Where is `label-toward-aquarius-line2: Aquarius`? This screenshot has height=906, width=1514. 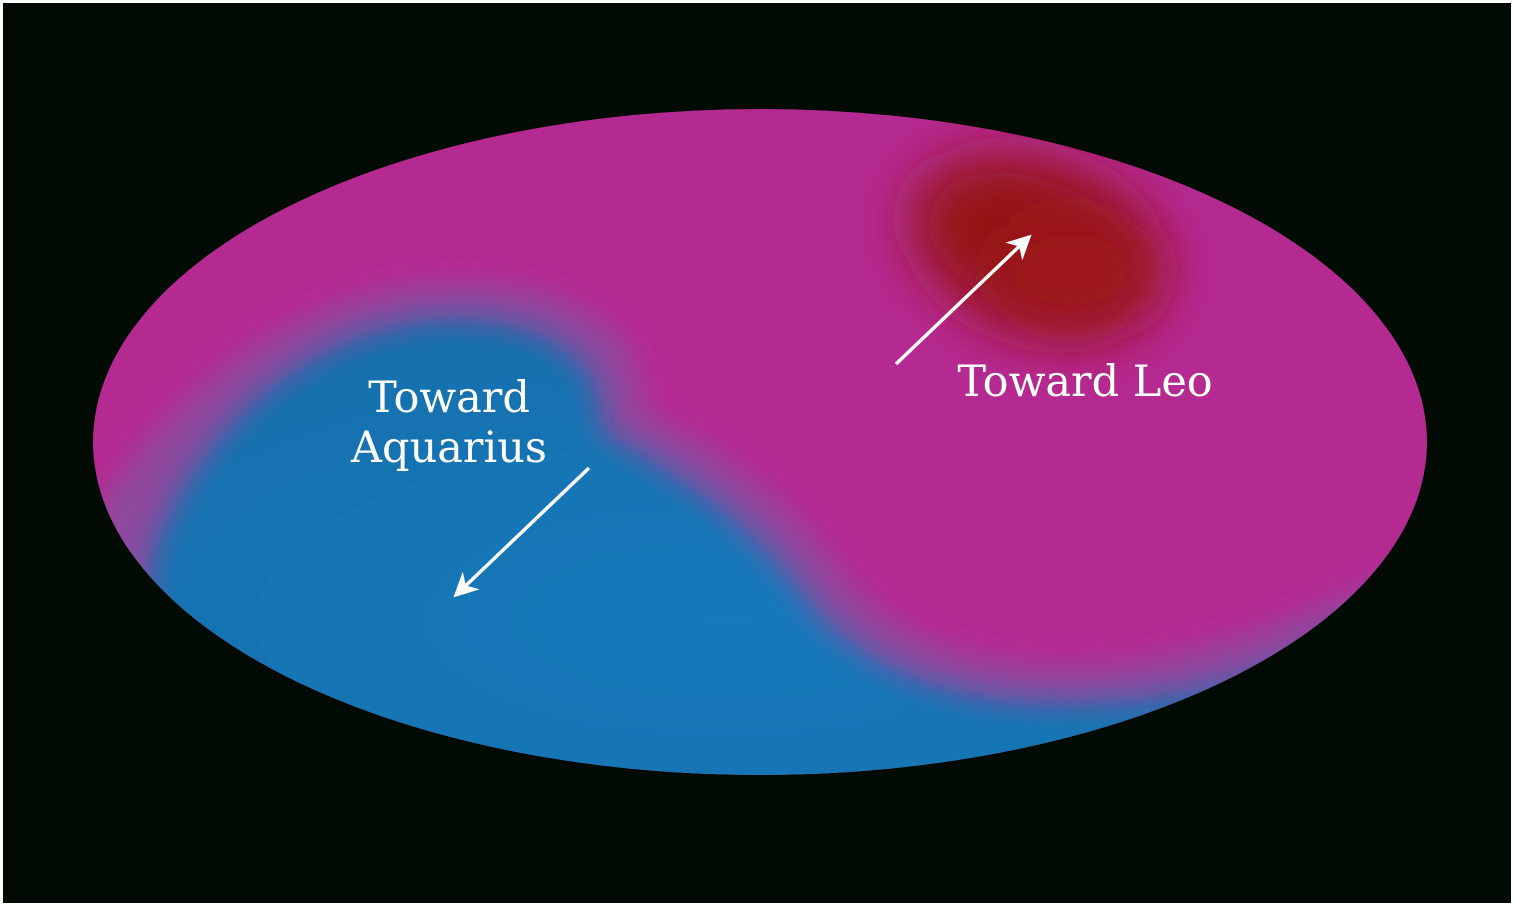 label-toward-aquarius-line2: Aquarius is located at coordinates (448, 448).